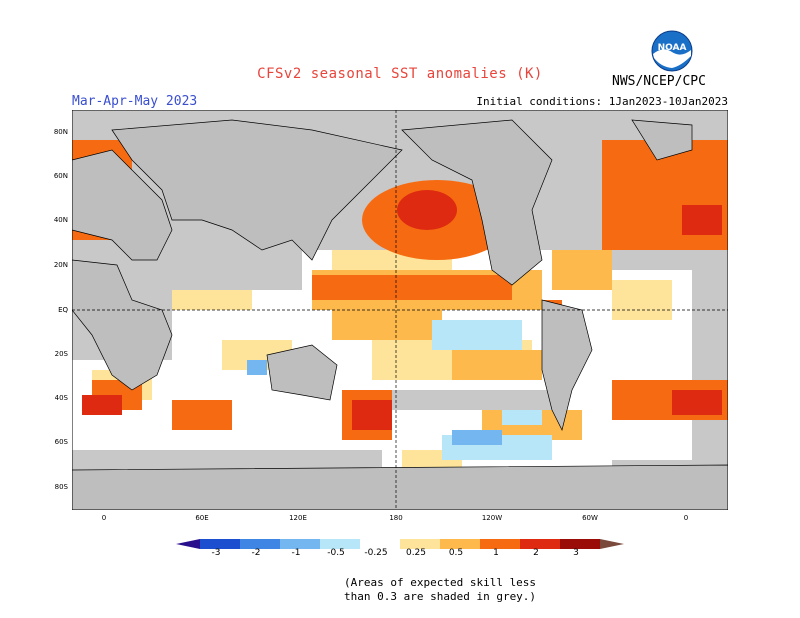 The image size is (800, 618). What do you see at coordinates (216, 553) in the screenshot?
I see `colorbar-label: -3` at bounding box center [216, 553].